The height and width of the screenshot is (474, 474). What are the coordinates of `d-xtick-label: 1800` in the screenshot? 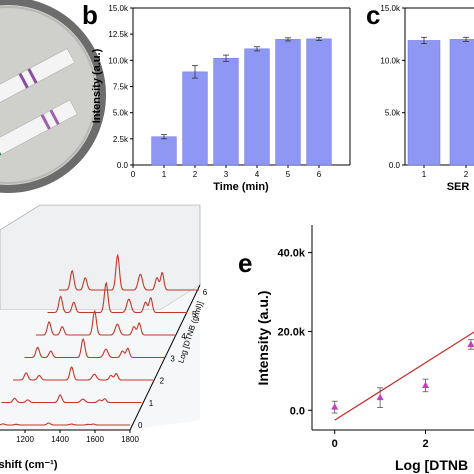 It's located at (130, 439).